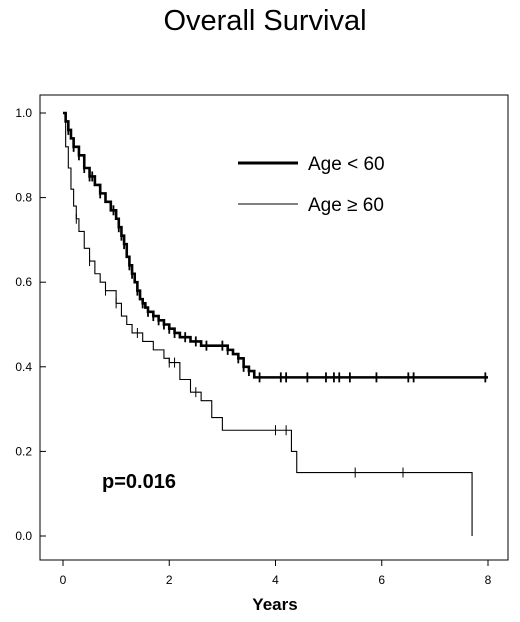  I want to click on x-axis: 0 2 4 6 8, so click(276, 573).